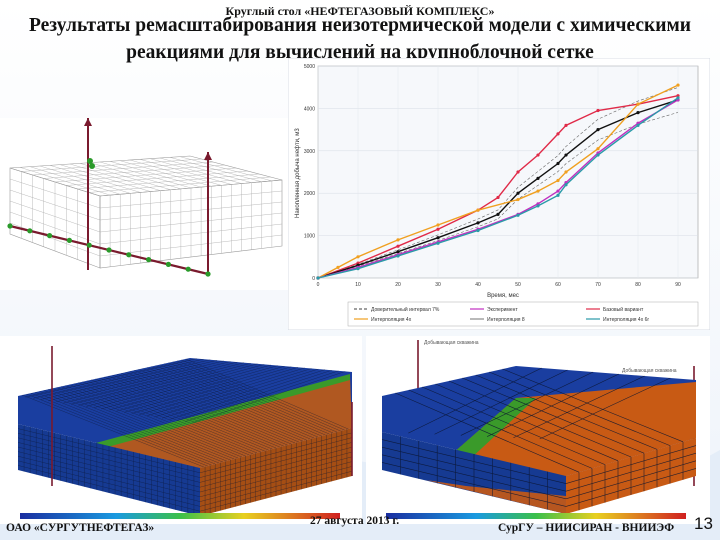 The height and width of the screenshot is (540, 720). What do you see at coordinates (678, 285) in the screenshot?
I see `x-tick-label: 90` at bounding box center [678, 285].